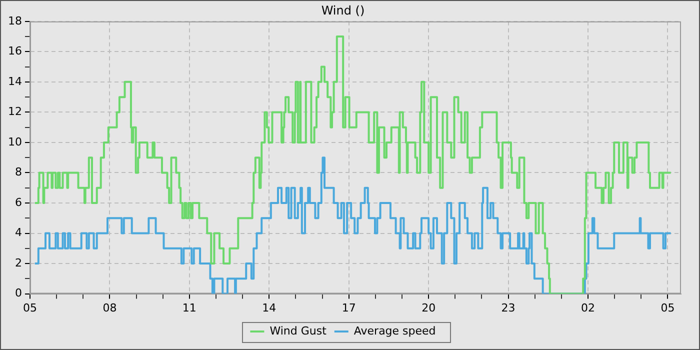 This screenshot has height=350, width=700. What do you see at coordinates (588, 307) in the screenshot?
I see `x-tick-label: 02` at bounding box center [588, 307].